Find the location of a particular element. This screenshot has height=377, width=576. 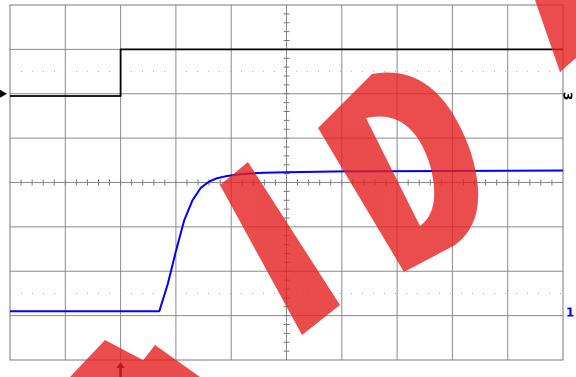

channel-1-label: 1 is located at coordinates (570, 313).